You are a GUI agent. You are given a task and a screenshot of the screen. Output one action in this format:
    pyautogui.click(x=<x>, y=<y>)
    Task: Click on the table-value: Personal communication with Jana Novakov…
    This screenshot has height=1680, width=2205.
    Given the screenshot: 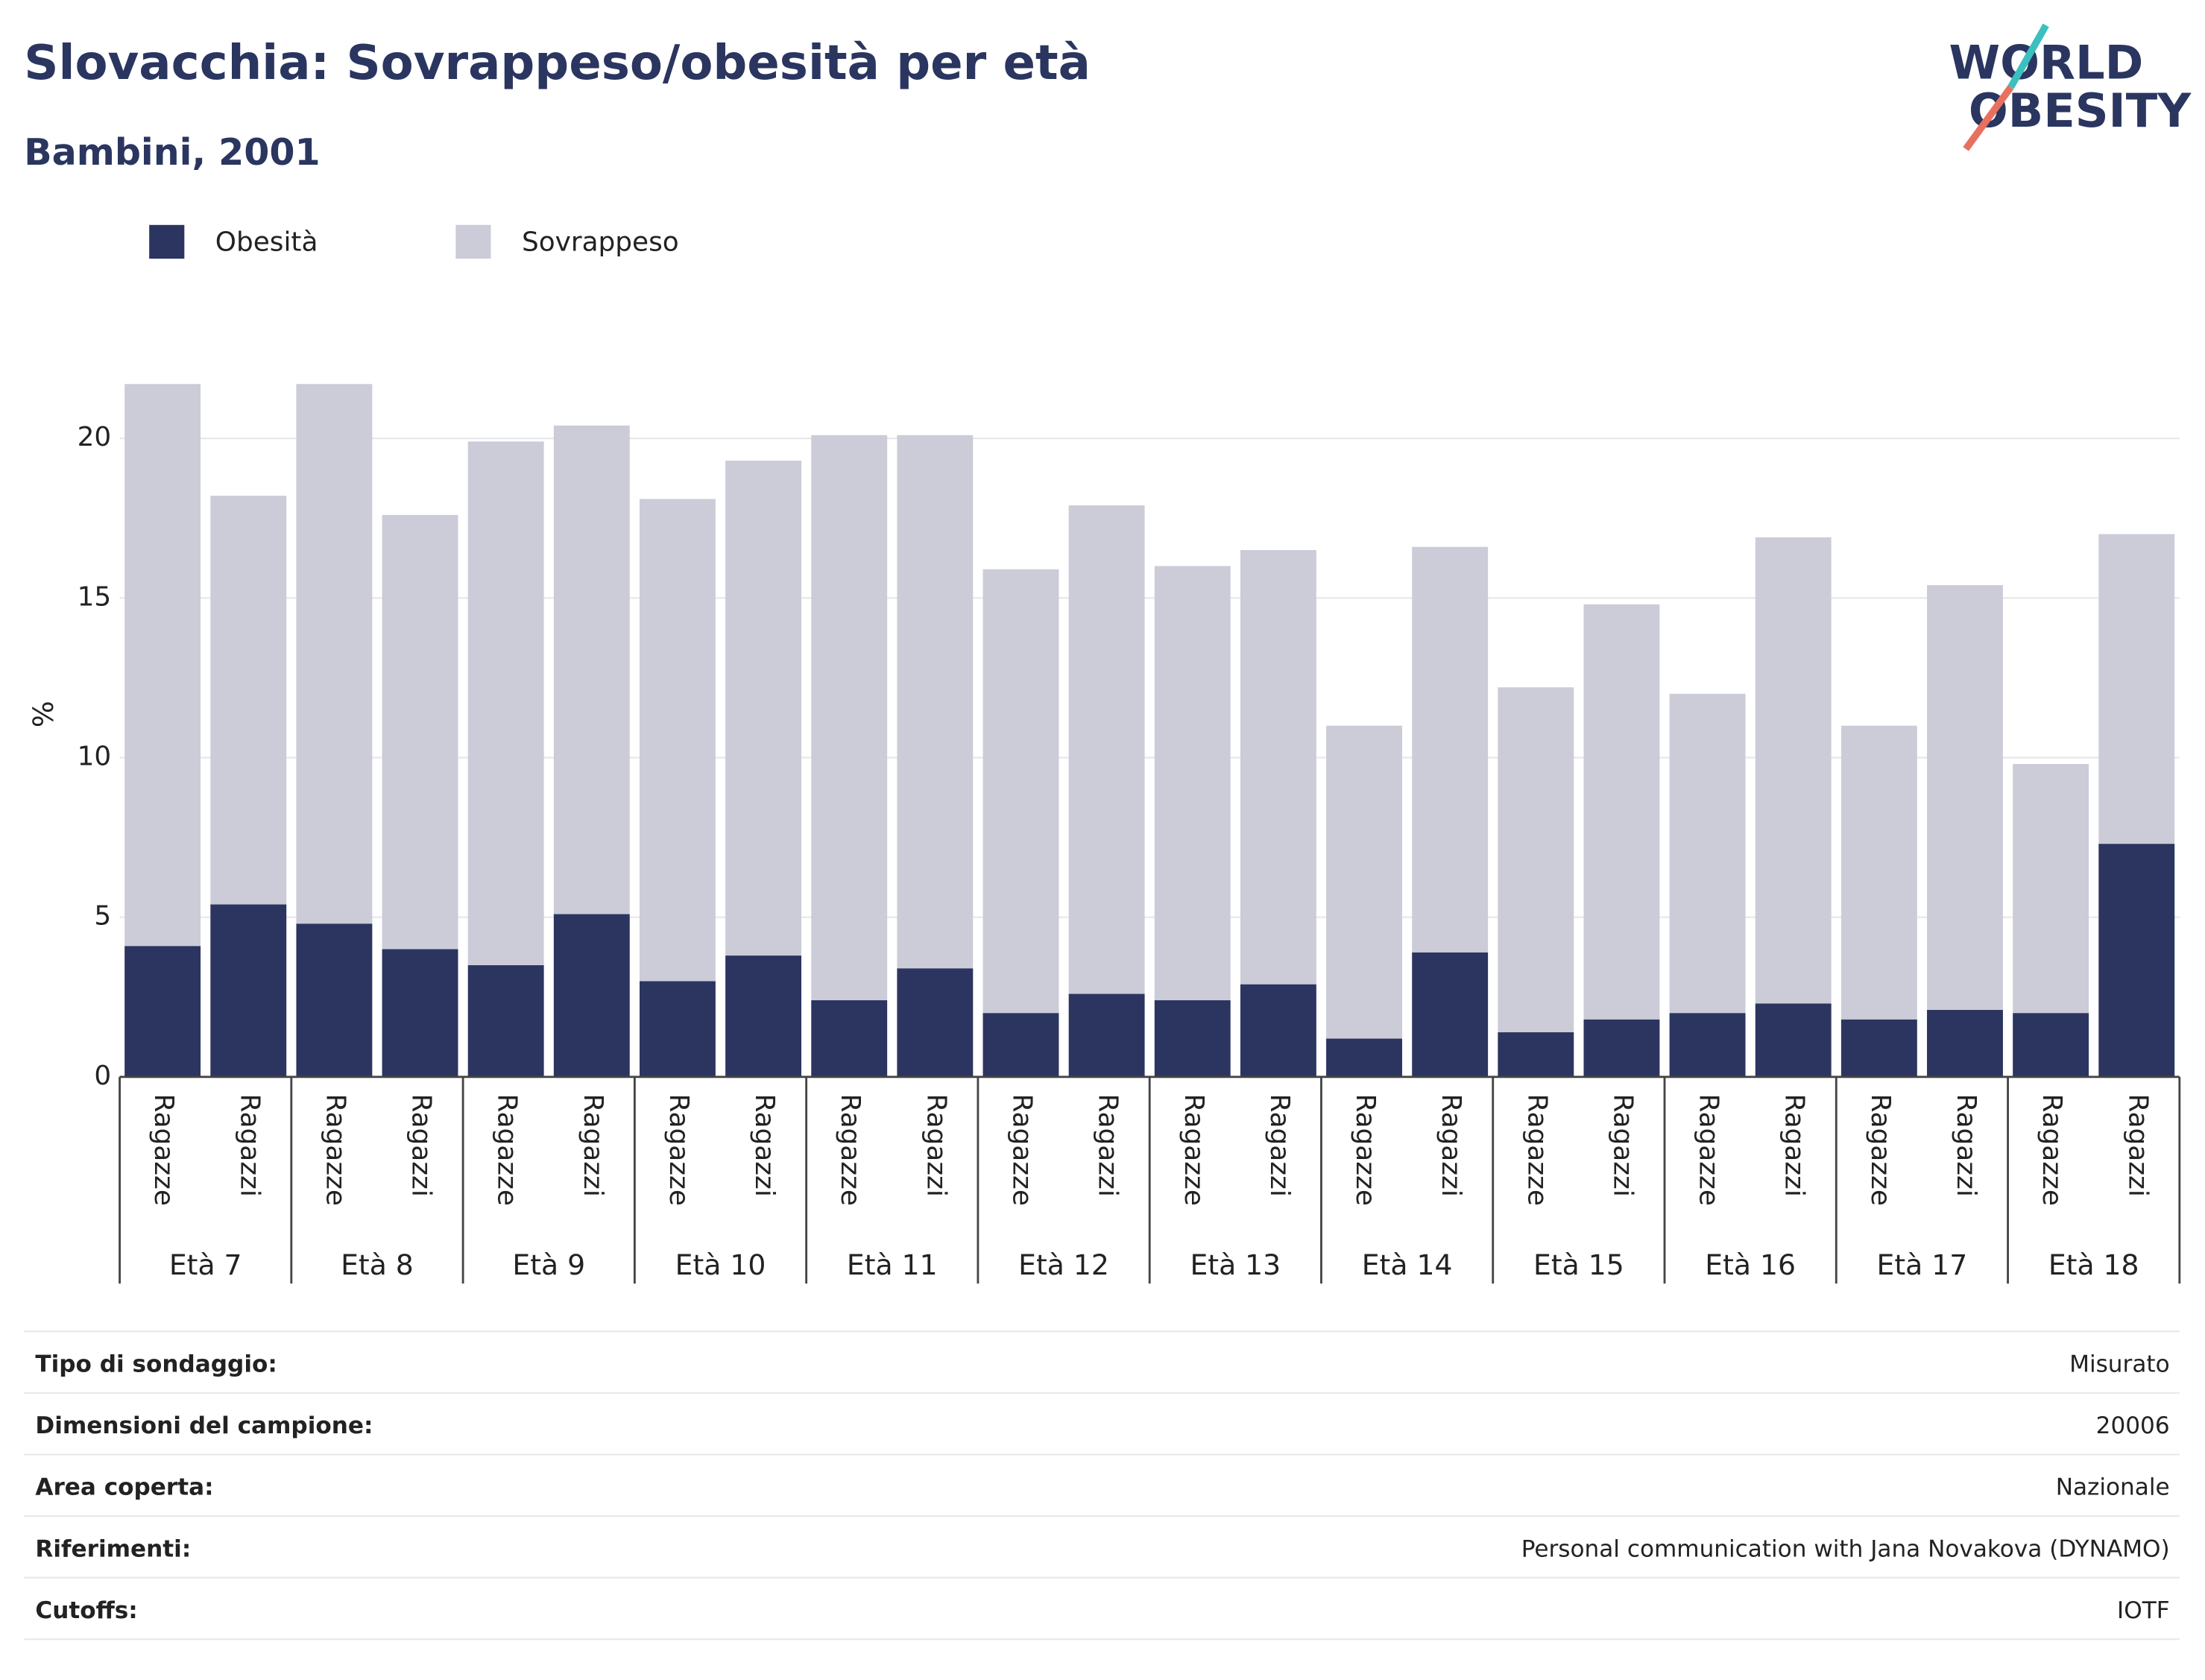 What is the action you would take?
    pyautogui.click(x=1845, y=1548)
    